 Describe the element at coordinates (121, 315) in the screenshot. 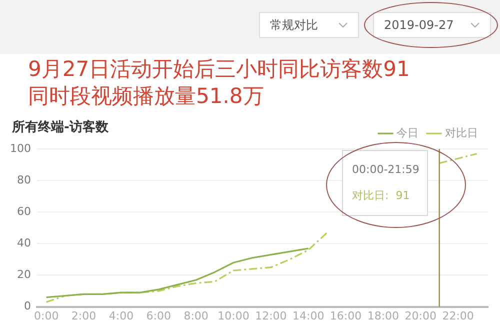

I see `x-tick-label: 4:00` at that location.